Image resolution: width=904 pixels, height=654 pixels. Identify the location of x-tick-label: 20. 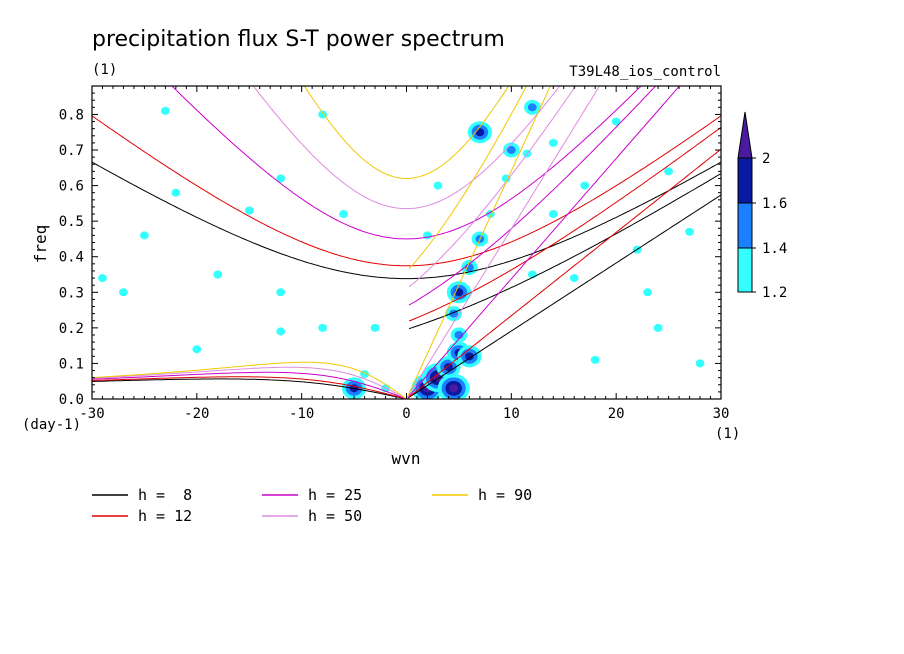
(616, 414).